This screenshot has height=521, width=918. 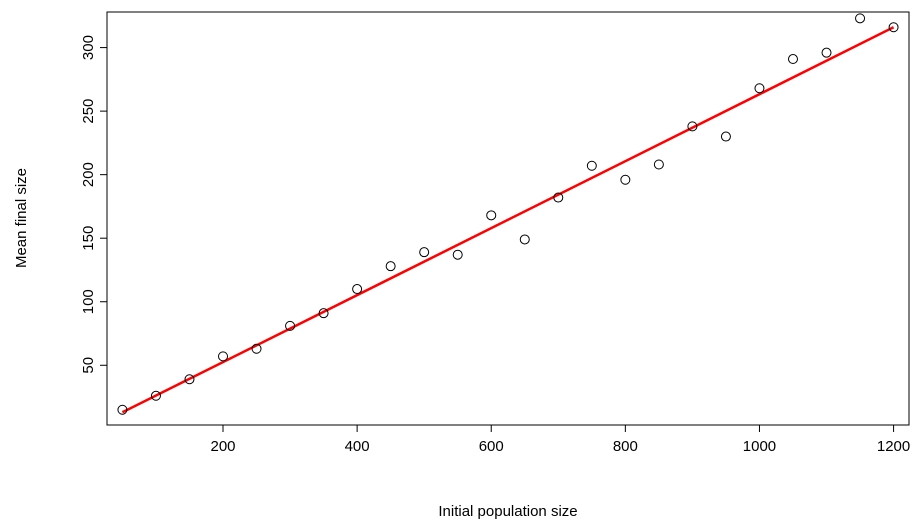 What do you see at coordinates (759, 446) in the screenshot?
I see `x-tick-label: 1000` at bounding box center [759, 446].